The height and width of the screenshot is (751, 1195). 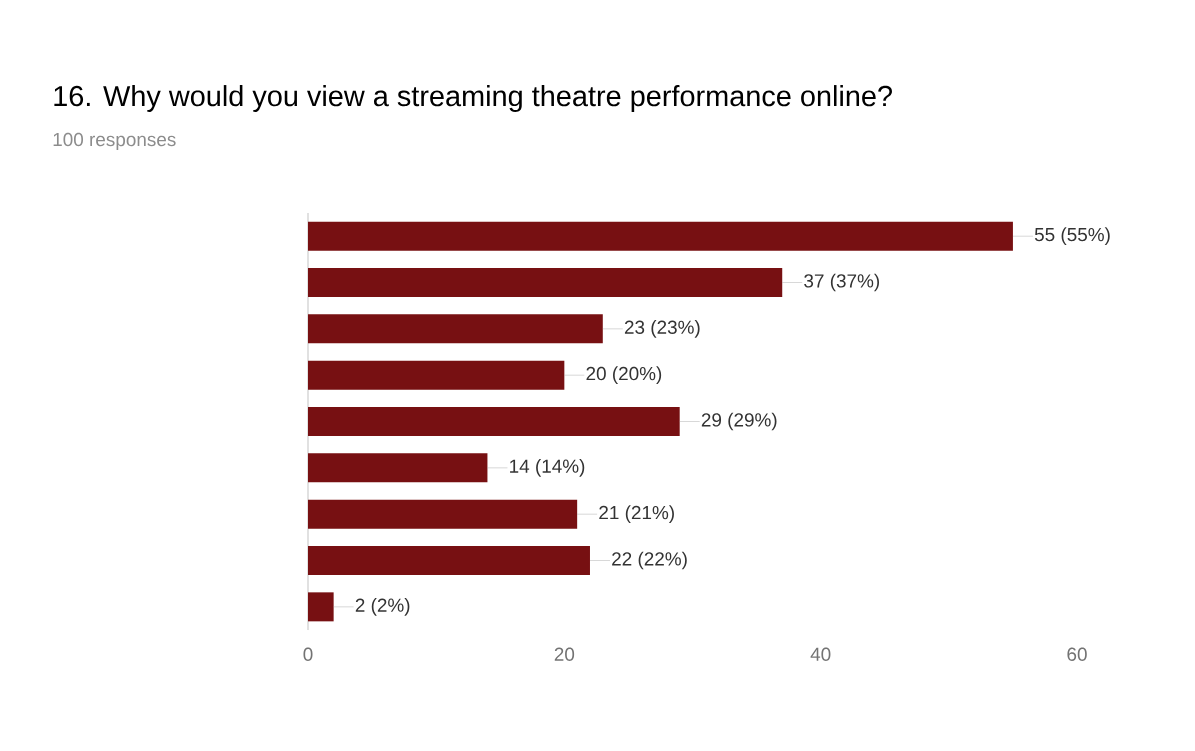 What do you see at coordinates (1077, 654) in the screenshot?
I see `x-tick-label: 60` at bounding box center [1077, 654].